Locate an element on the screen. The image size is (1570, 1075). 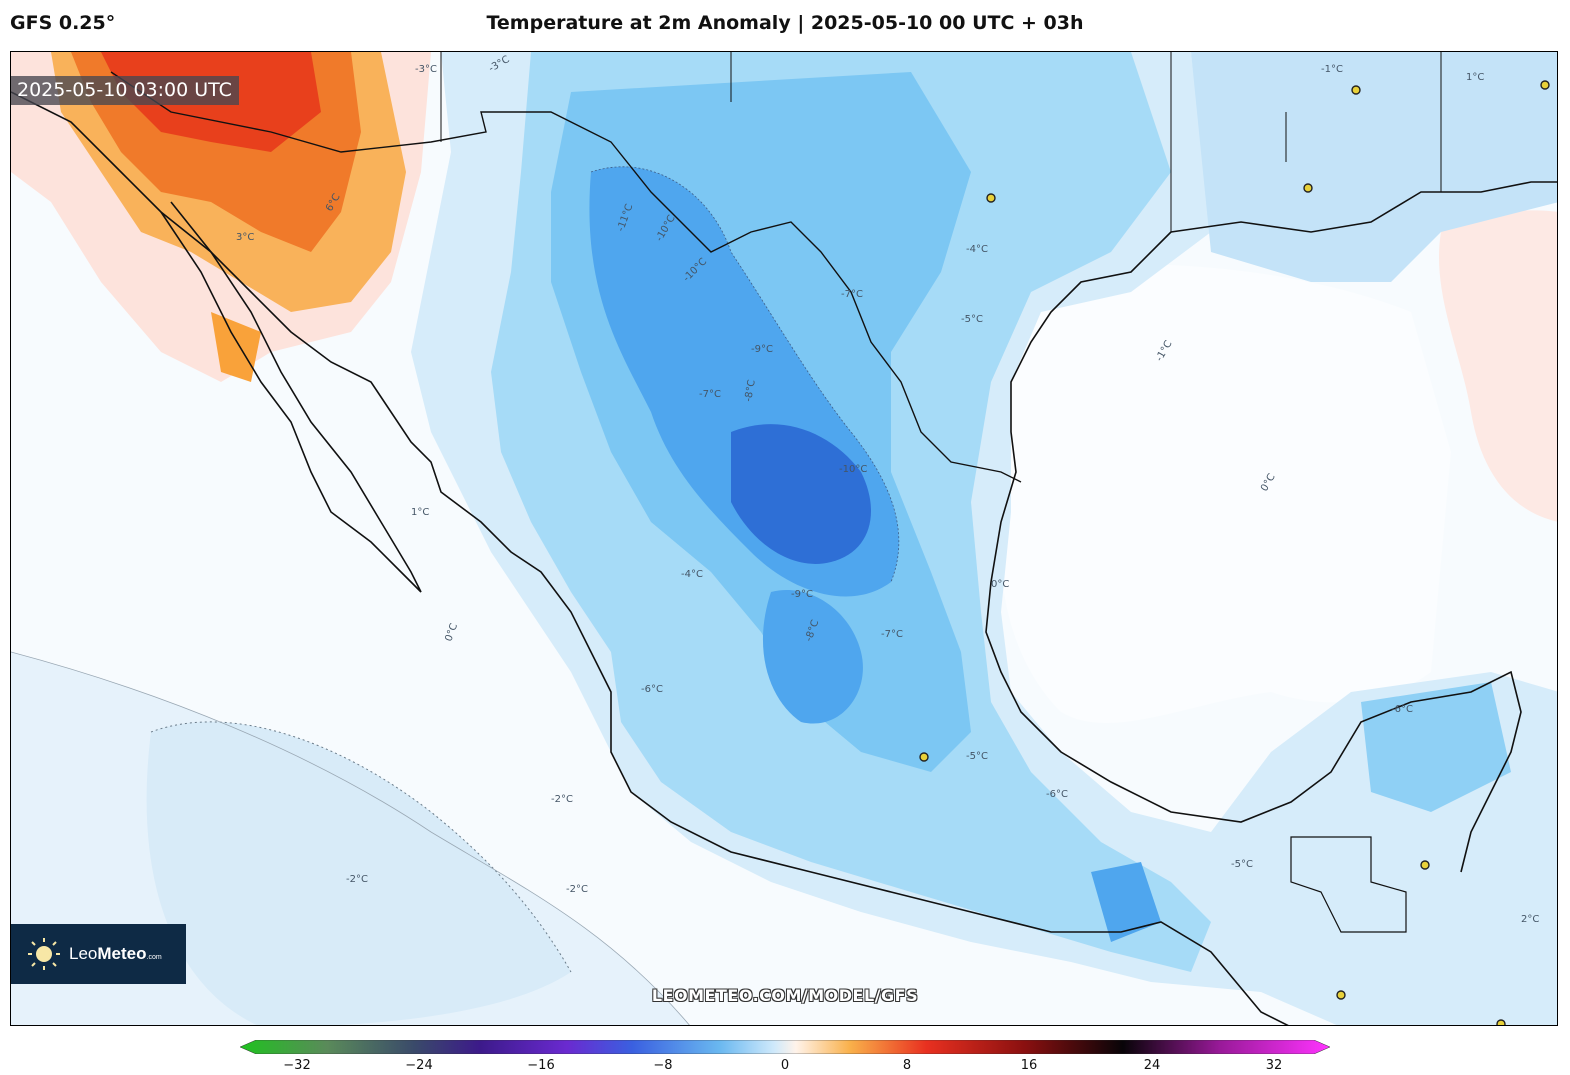
contour-label: -10°C is located at coordinates (853, 469).